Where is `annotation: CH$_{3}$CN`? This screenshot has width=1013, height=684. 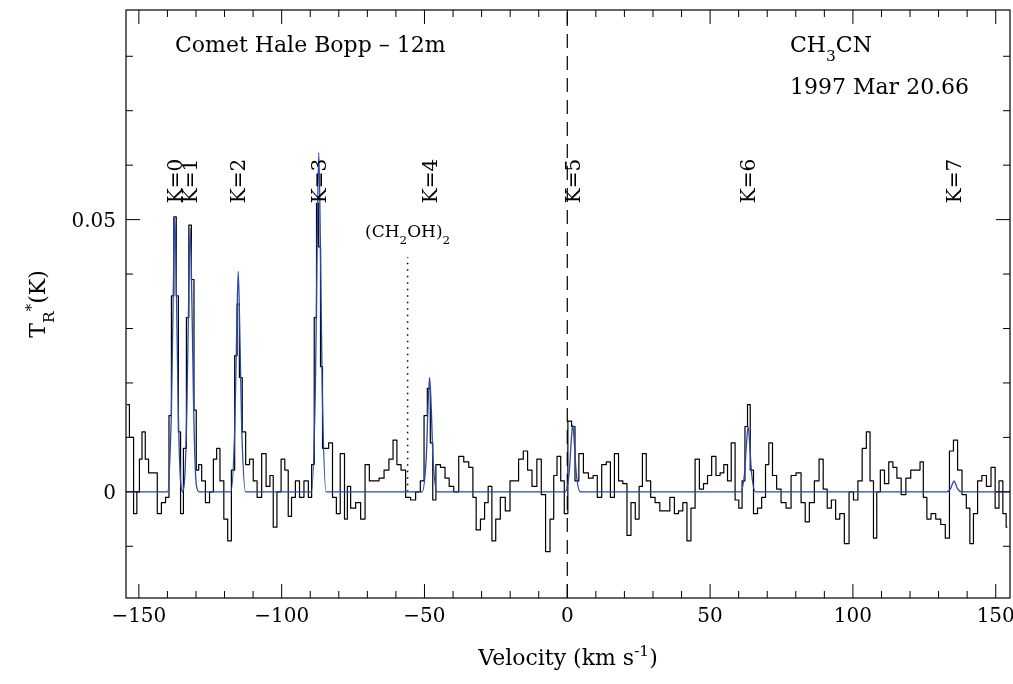 annotation: CH$_{3}$CN is located at coordinates (831, 48).